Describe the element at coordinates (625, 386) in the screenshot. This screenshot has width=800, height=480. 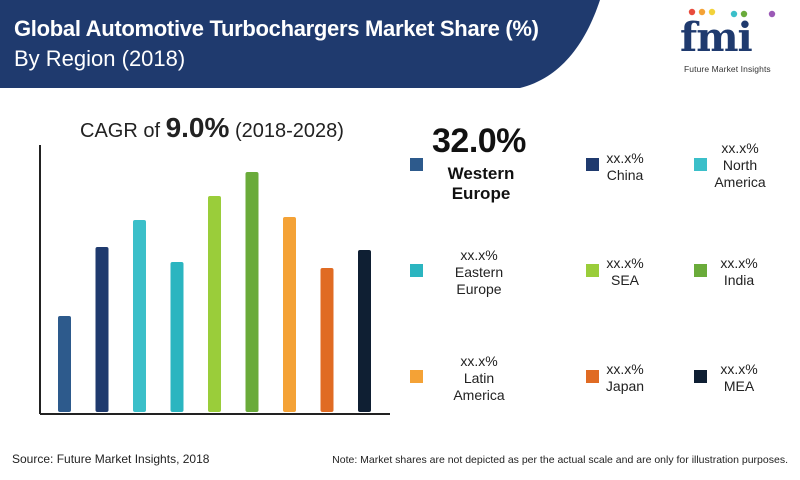
I see `legend-label: Japan` at that location.